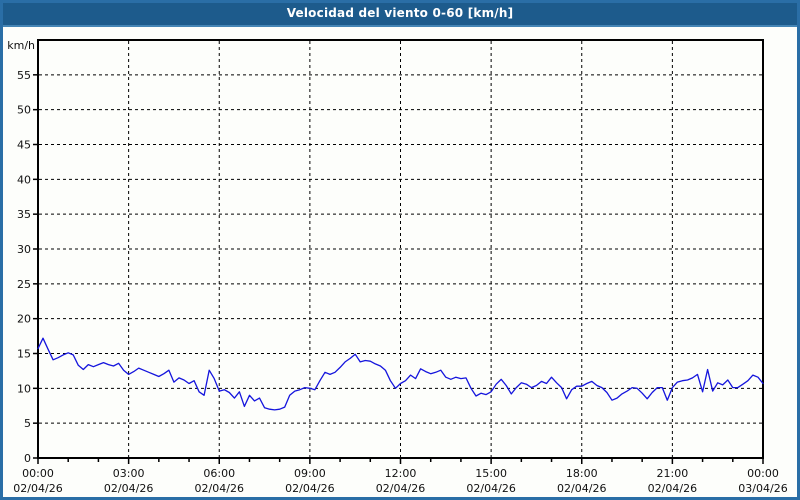  What do you see at coordinates (582, 473) in the screenshot?
I see `x-axis-time-label: 18:00` at bounding box center [582, 473].